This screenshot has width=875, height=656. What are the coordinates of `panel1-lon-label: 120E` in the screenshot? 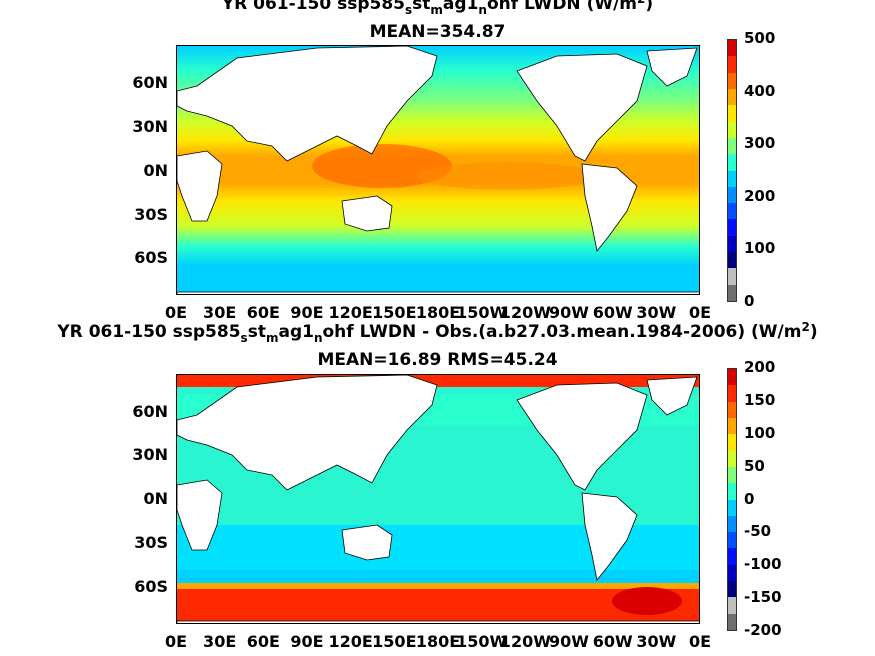 It's located at (350, 312).